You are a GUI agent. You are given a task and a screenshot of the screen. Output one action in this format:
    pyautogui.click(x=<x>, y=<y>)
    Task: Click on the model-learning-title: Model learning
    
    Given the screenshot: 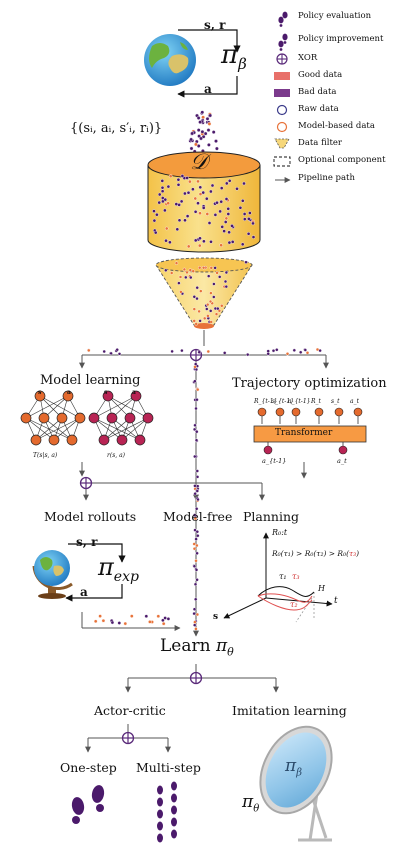 What is the action you would take?
    pyautogui.click(x=90, y=380)
    